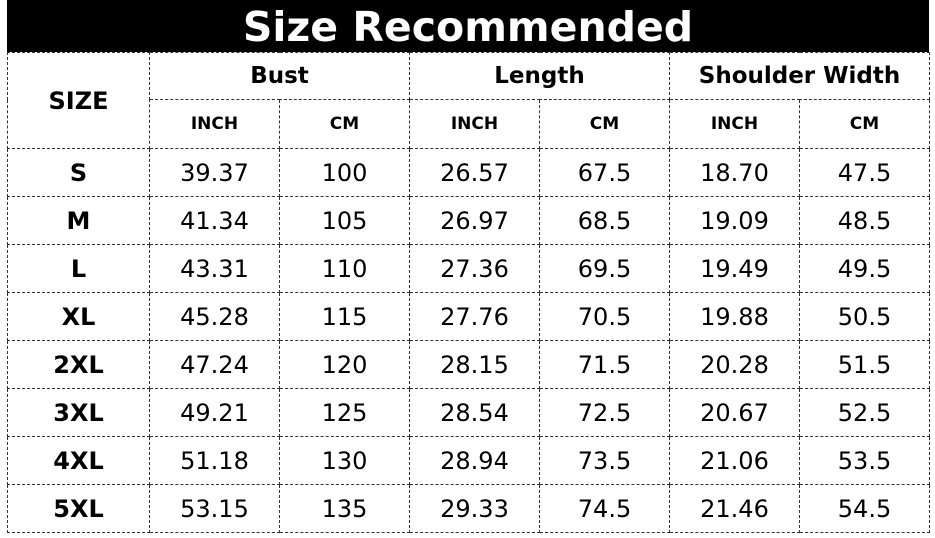  Describe the element at coordinates (214, 364) in the screenshot. I see `table-cell: 47.24` at that location.